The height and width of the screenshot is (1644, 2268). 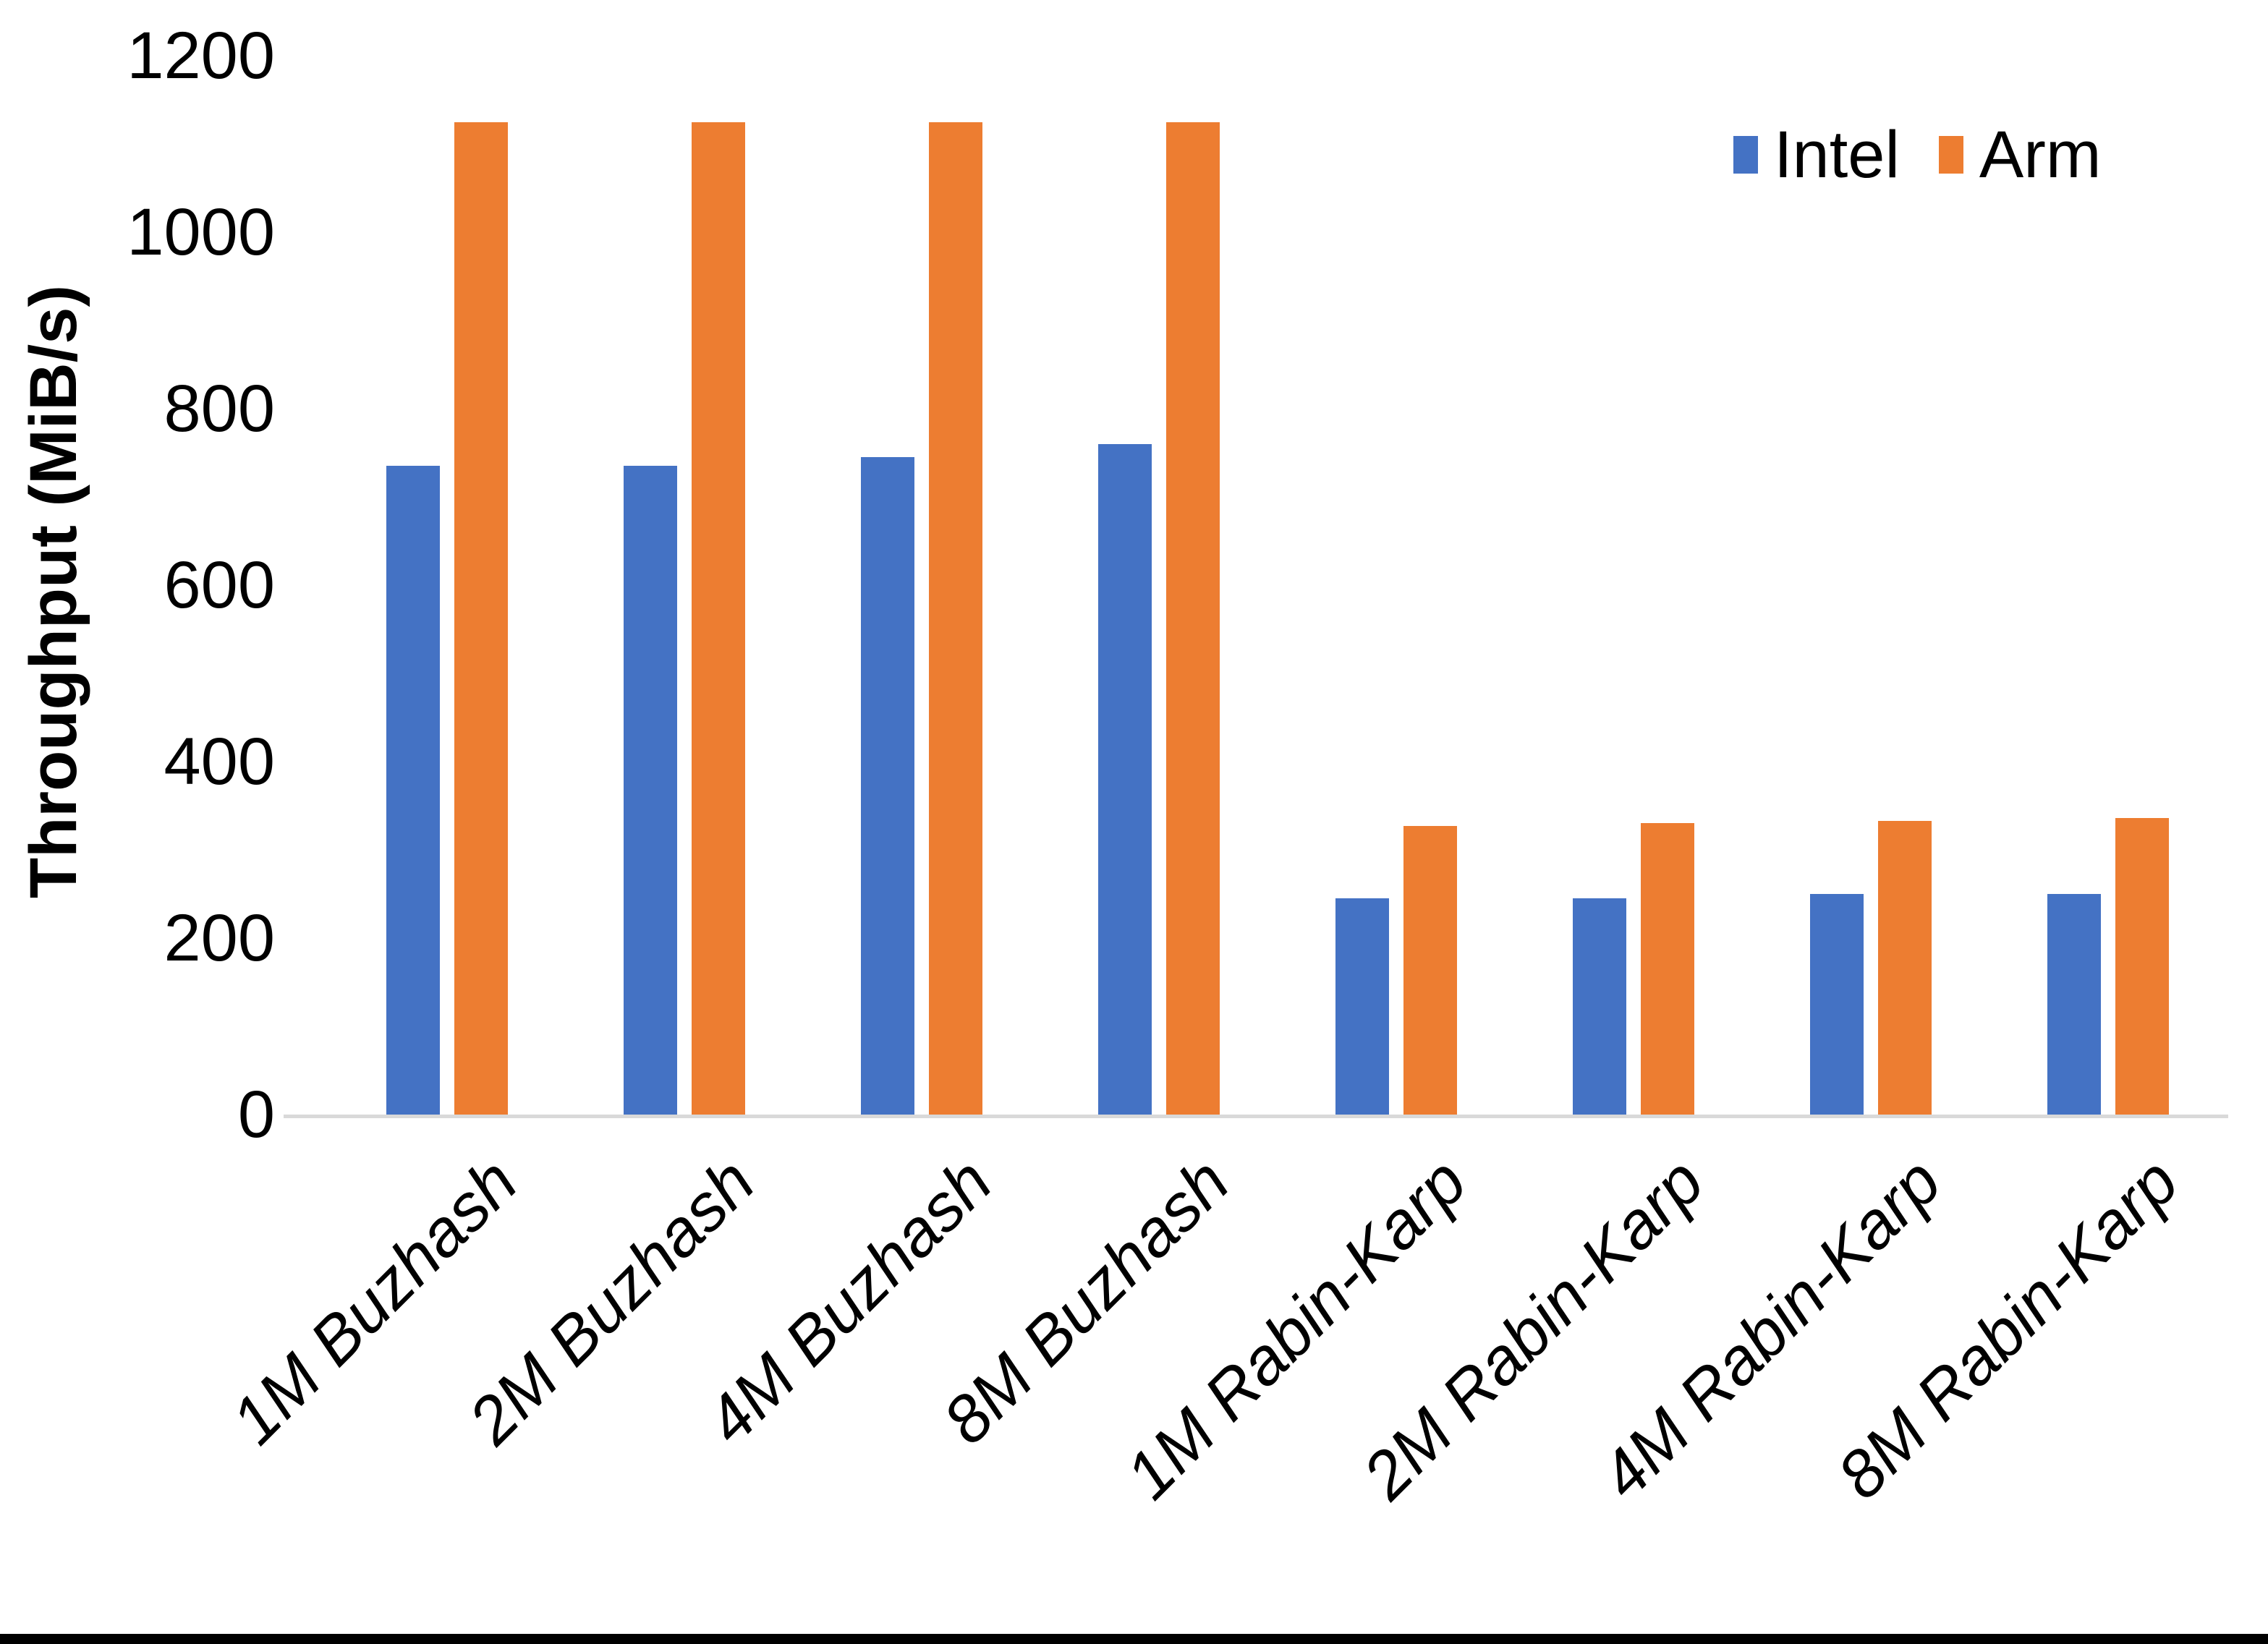 What do you see at coordinates (481, 618) in the screenshot?
I see `bar-arm-1m-buzhash` at bounding box center [481, 618].